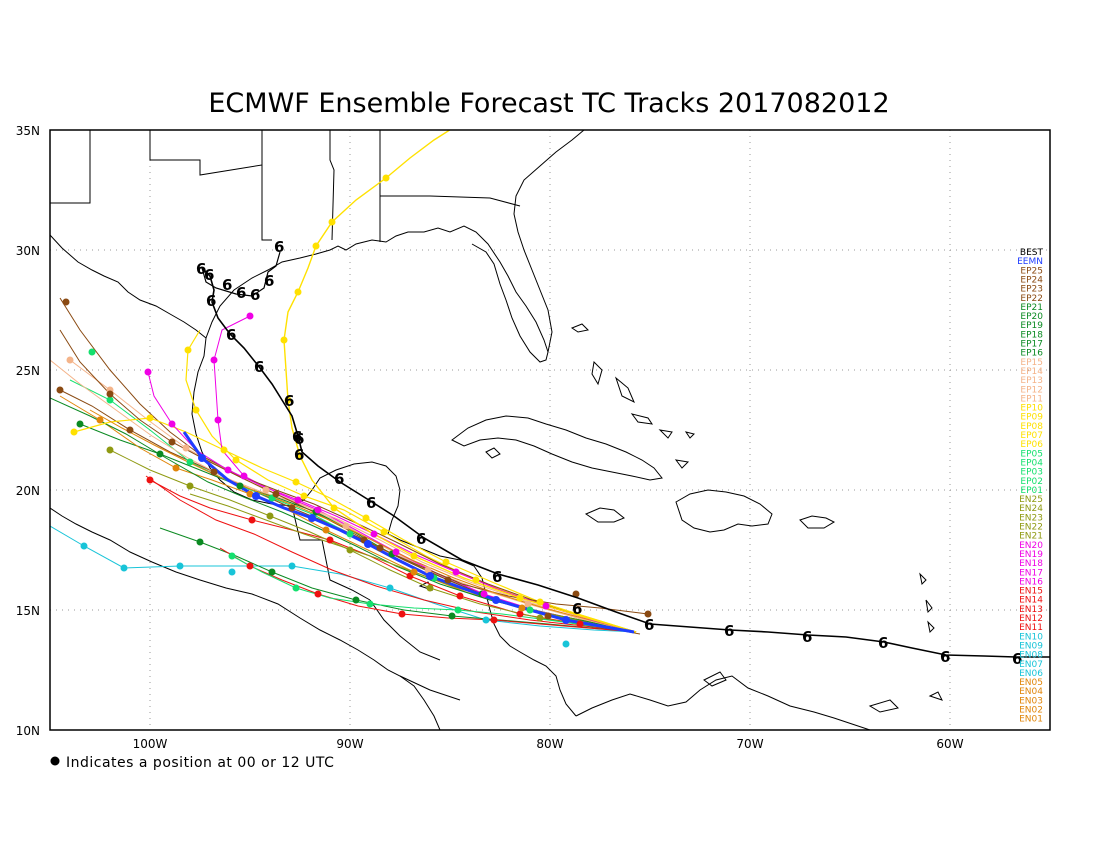 Image resolution: width=1100 pixels, height=850 pixels. What do you see at coordinates (1030, 262) in the screenshot?
I see `legend-item: EEMN` at bounding box center [1030, 262].